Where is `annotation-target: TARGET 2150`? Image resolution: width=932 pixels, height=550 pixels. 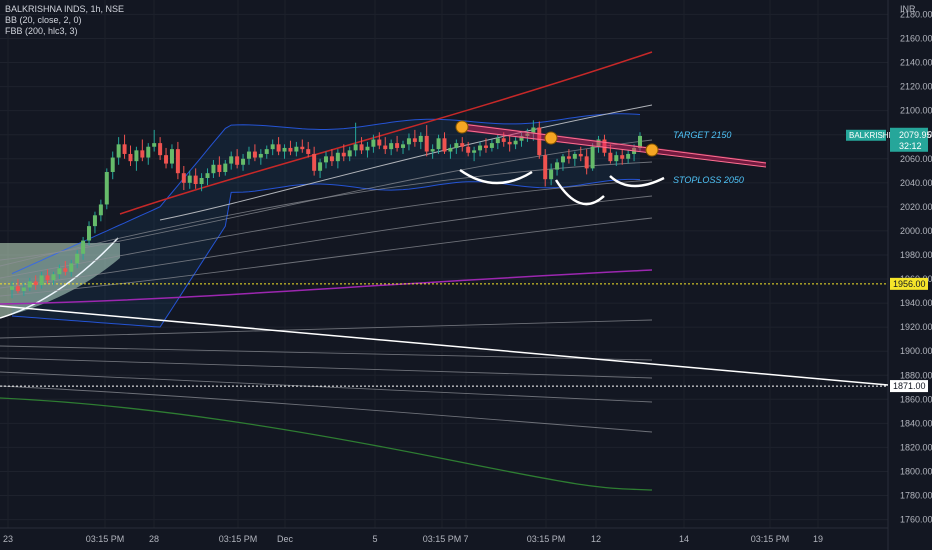 annotation-target: TARGET 2150 is located at coordinates (702, 135).